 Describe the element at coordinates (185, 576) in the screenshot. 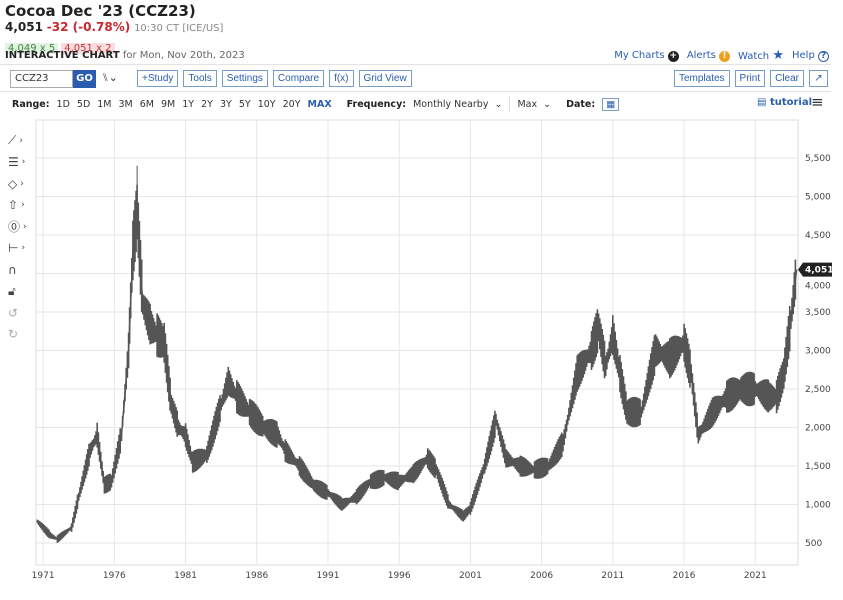

I see `x-tick-label: 1981` at that location.